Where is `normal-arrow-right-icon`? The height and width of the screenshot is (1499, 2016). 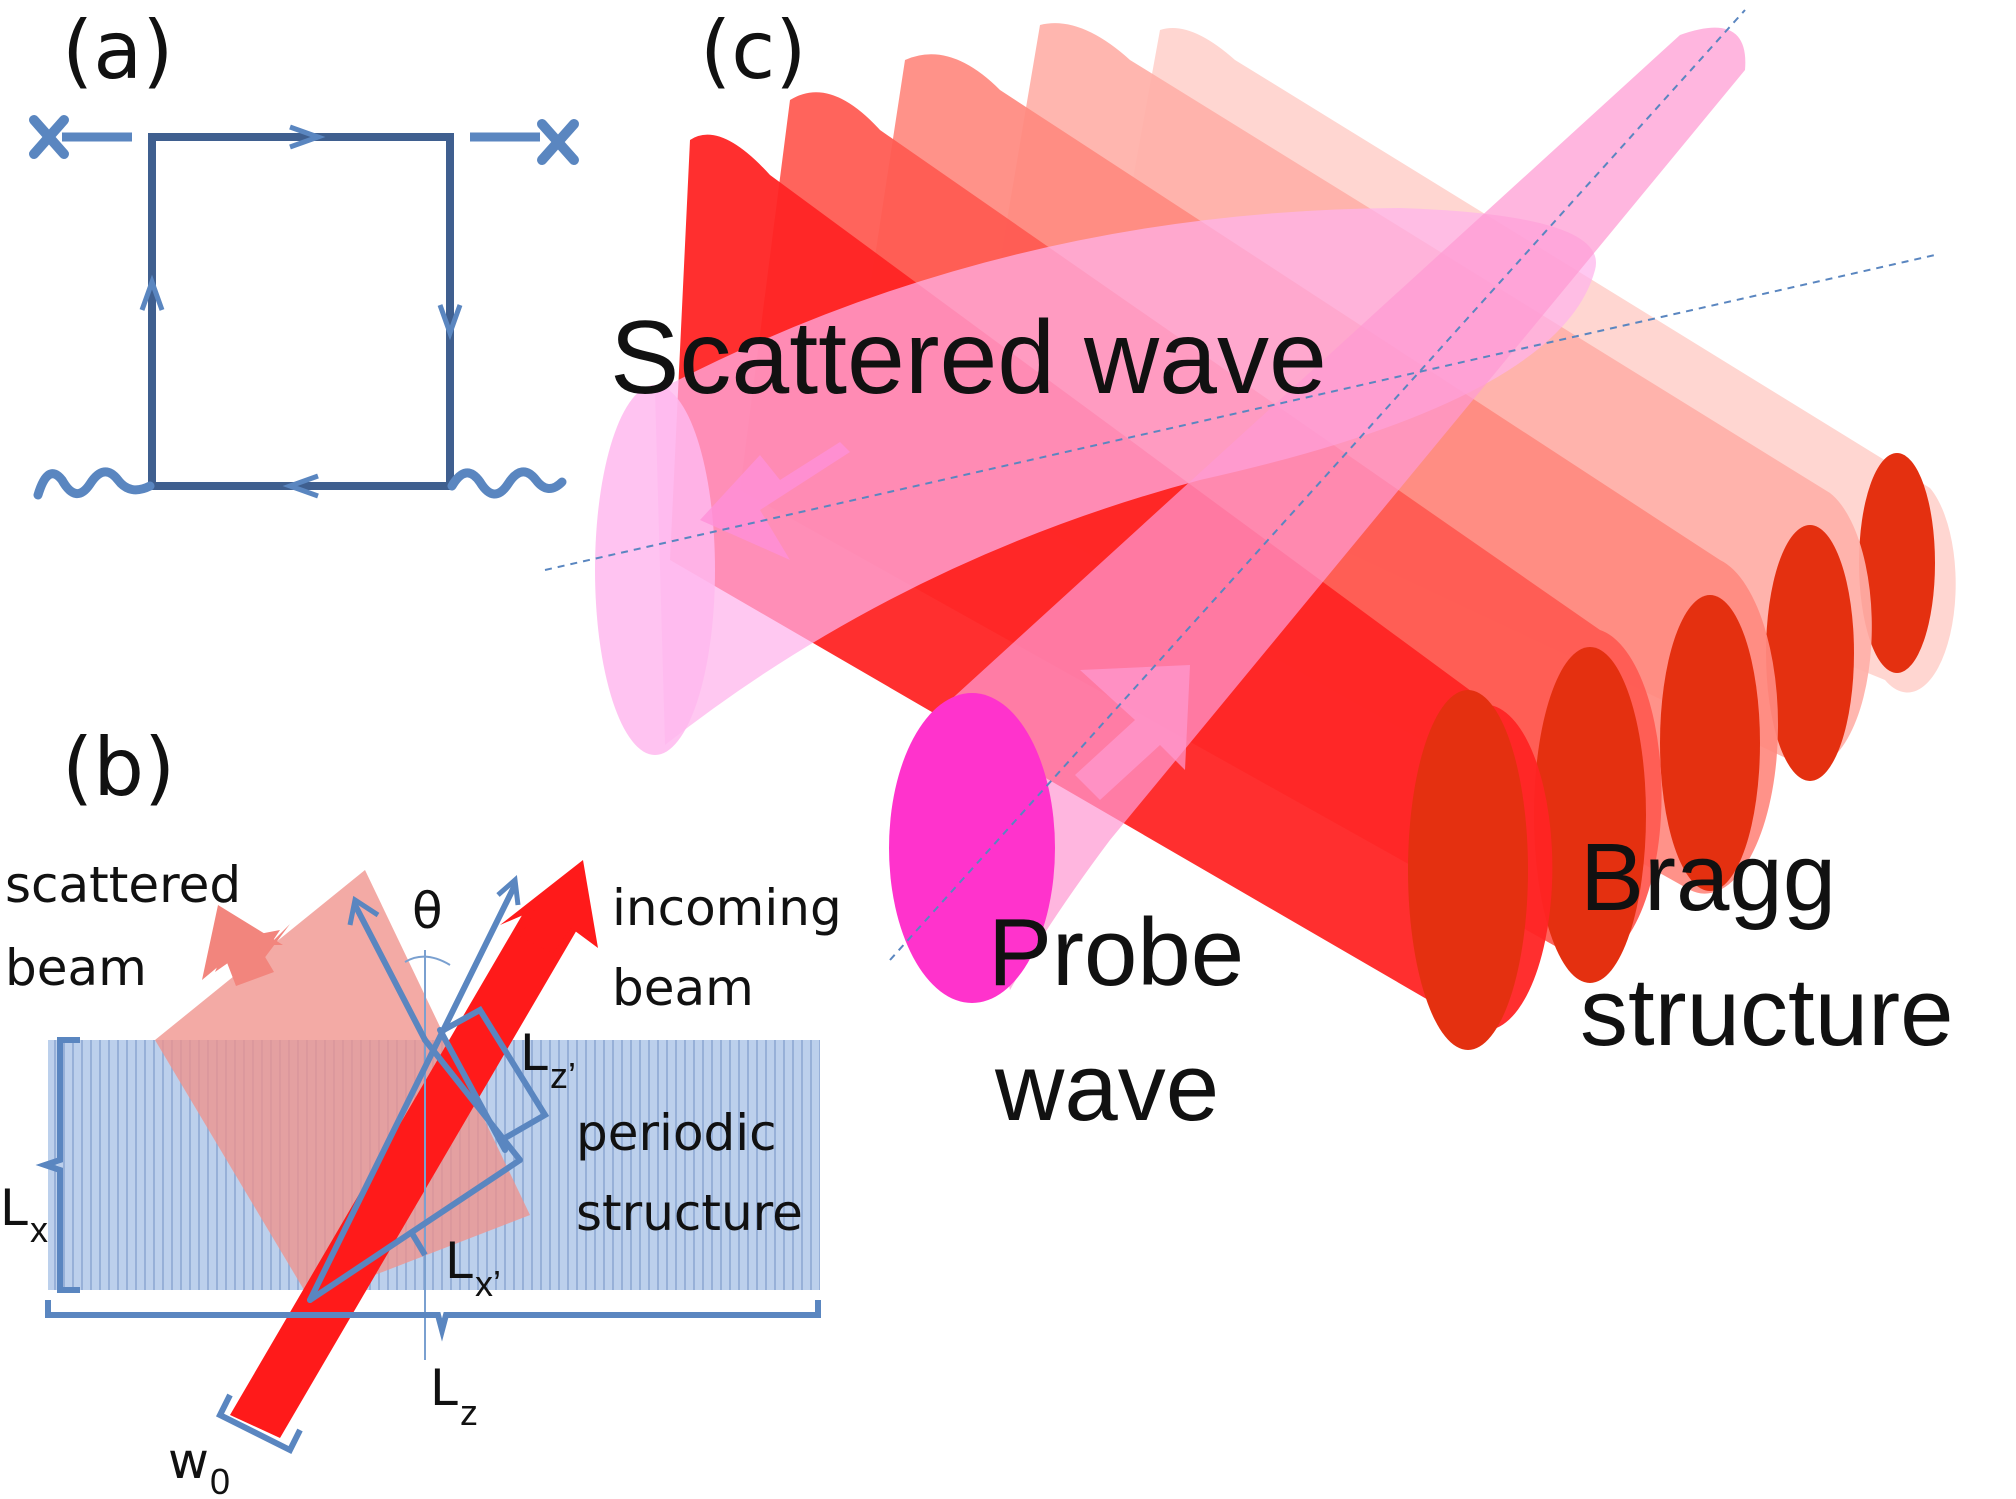 normal-arrow-right-icon is located at coordinates (508, 890).